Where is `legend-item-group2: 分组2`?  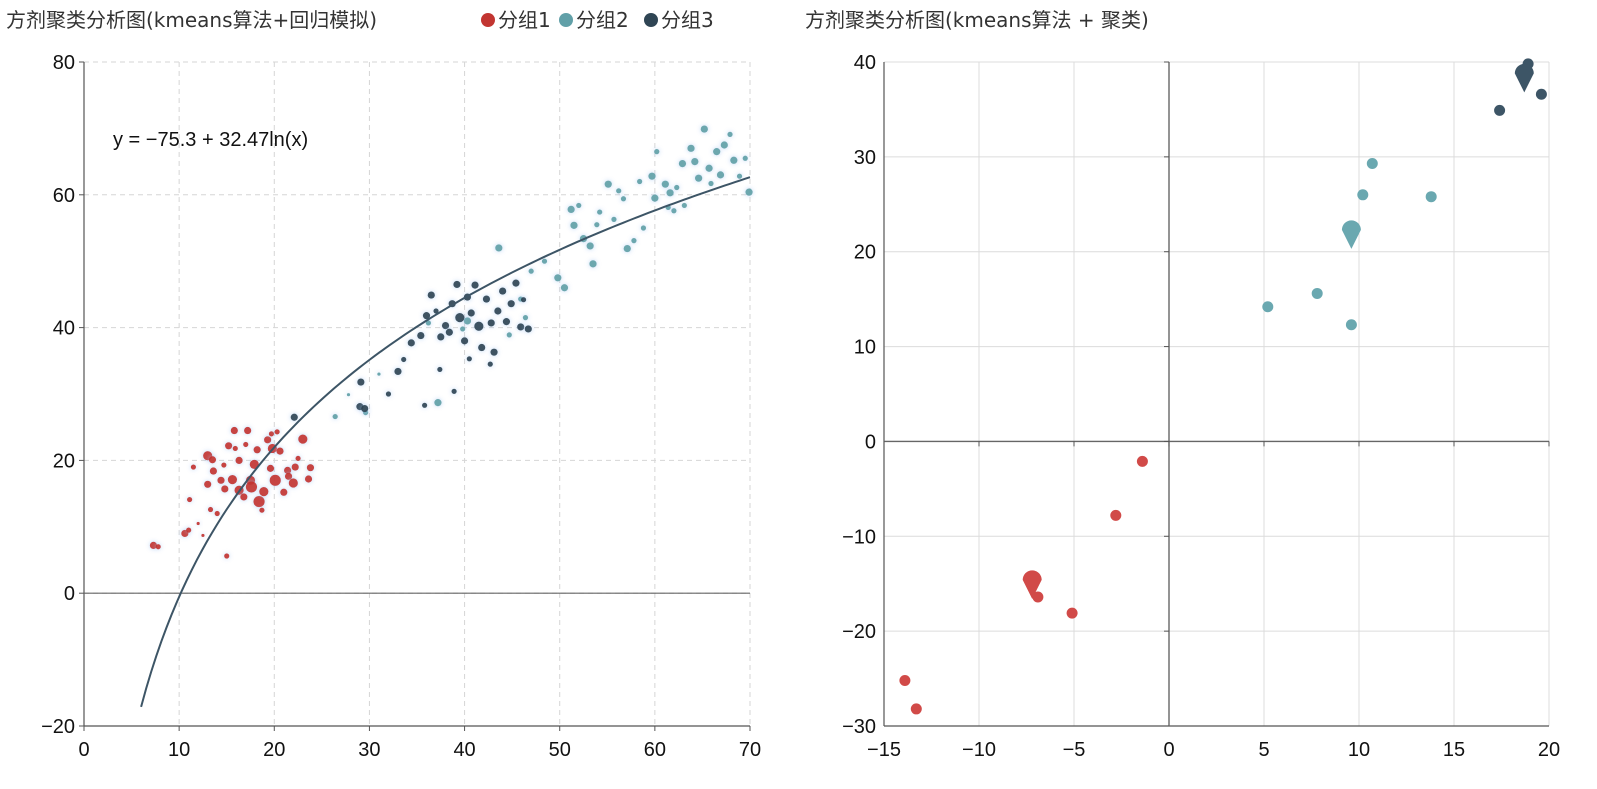
legend-item-group2: 分组2 is located at coordinates (594, 20).